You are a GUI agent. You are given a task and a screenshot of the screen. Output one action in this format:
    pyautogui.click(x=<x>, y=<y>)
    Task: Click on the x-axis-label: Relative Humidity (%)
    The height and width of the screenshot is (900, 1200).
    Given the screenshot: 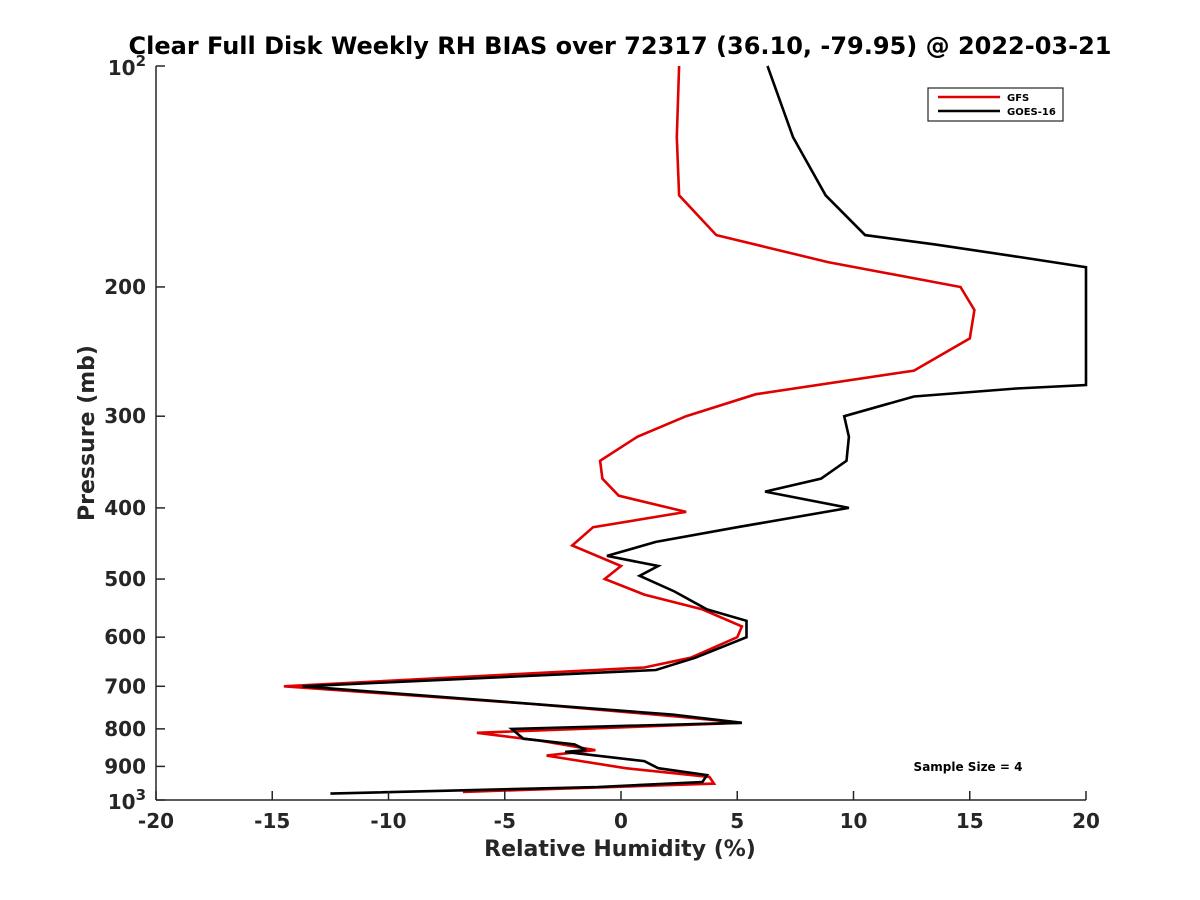 What is the action you would take?
    pyautogui.click(x=620, y=849)
    